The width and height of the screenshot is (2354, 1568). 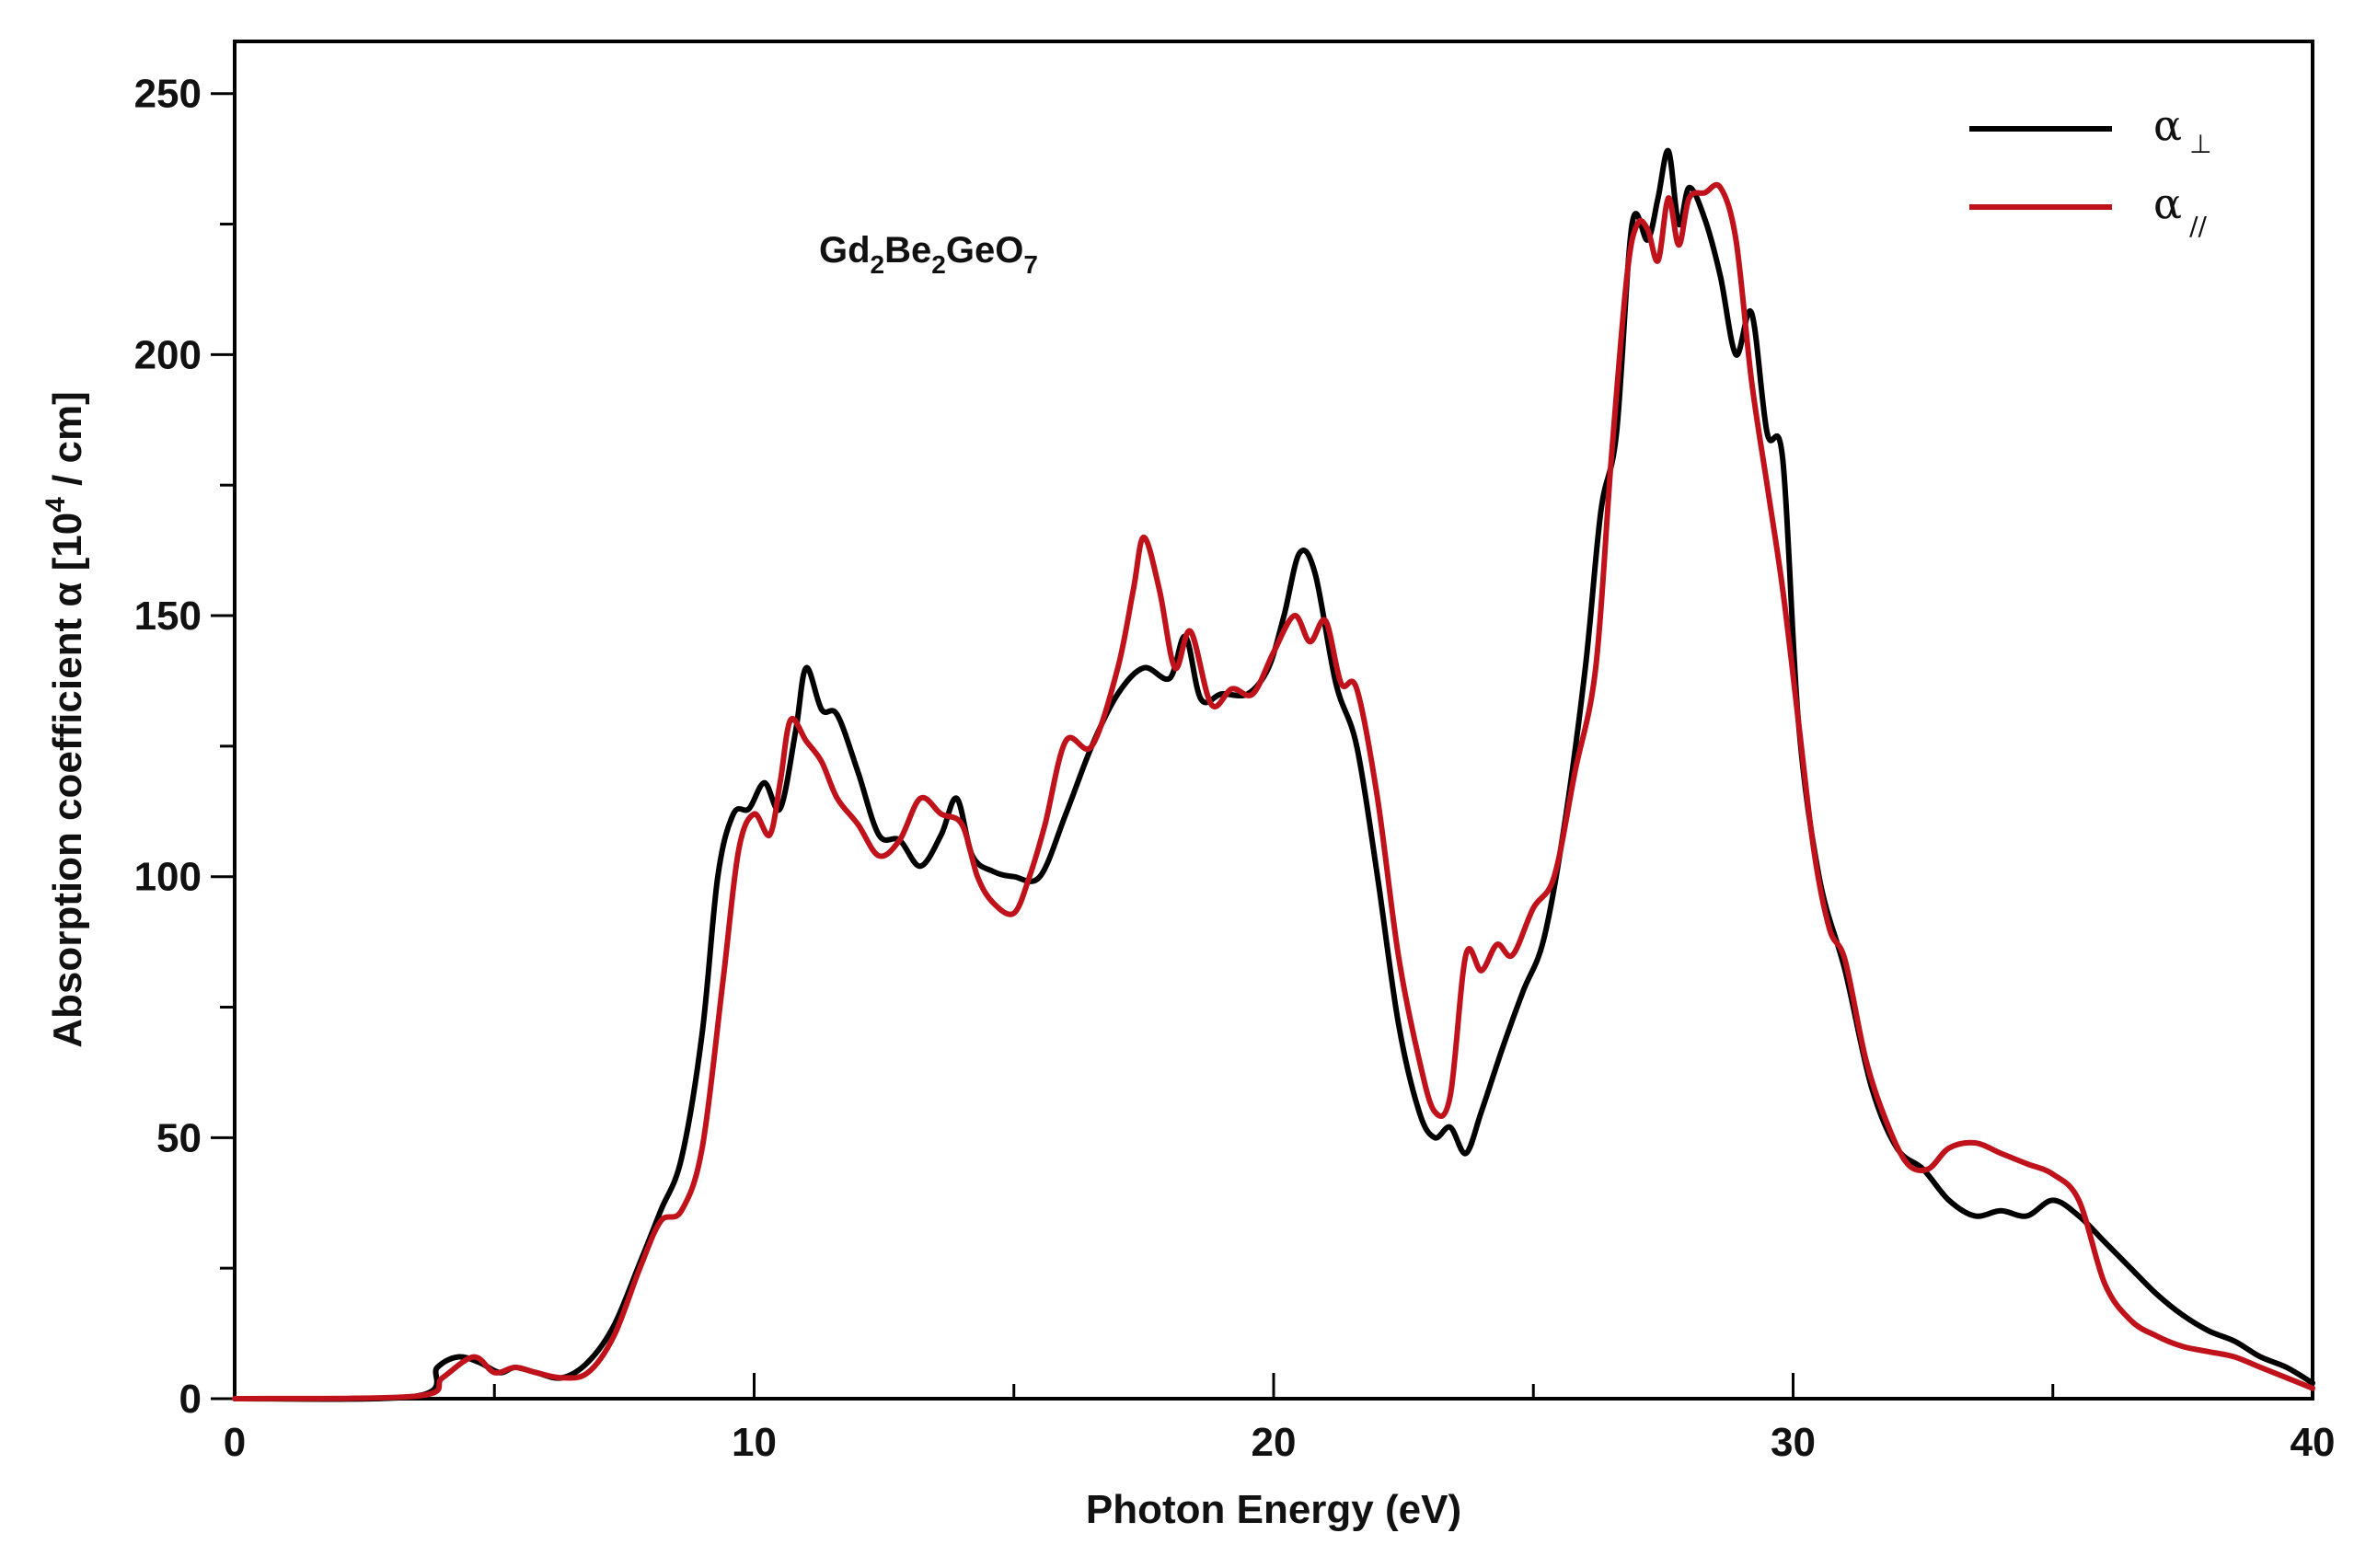 I want to click on y-axis-title-unit: / cm], so click(x=67, y=444).